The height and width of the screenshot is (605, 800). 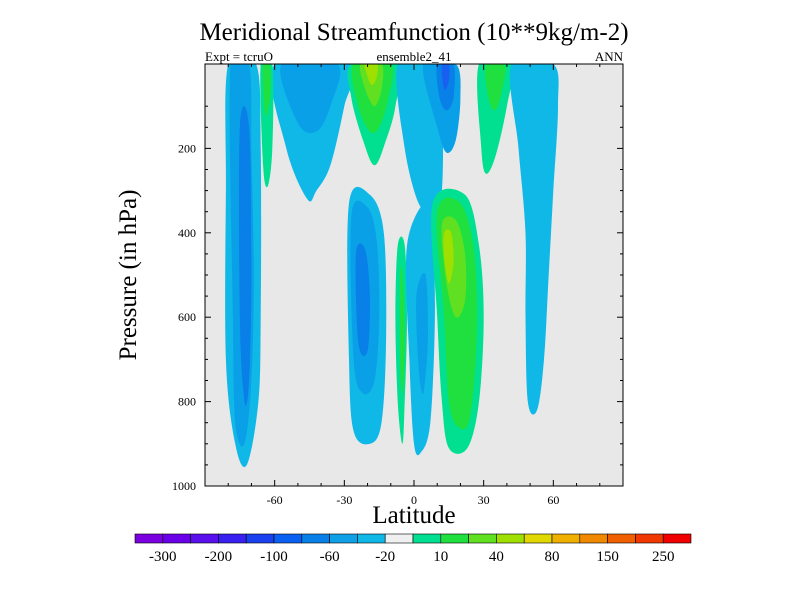 What do you see at coordinates (552, 557) in the screenshot?
I see `colorbar-label: 80` at bounding box center [552, 557].